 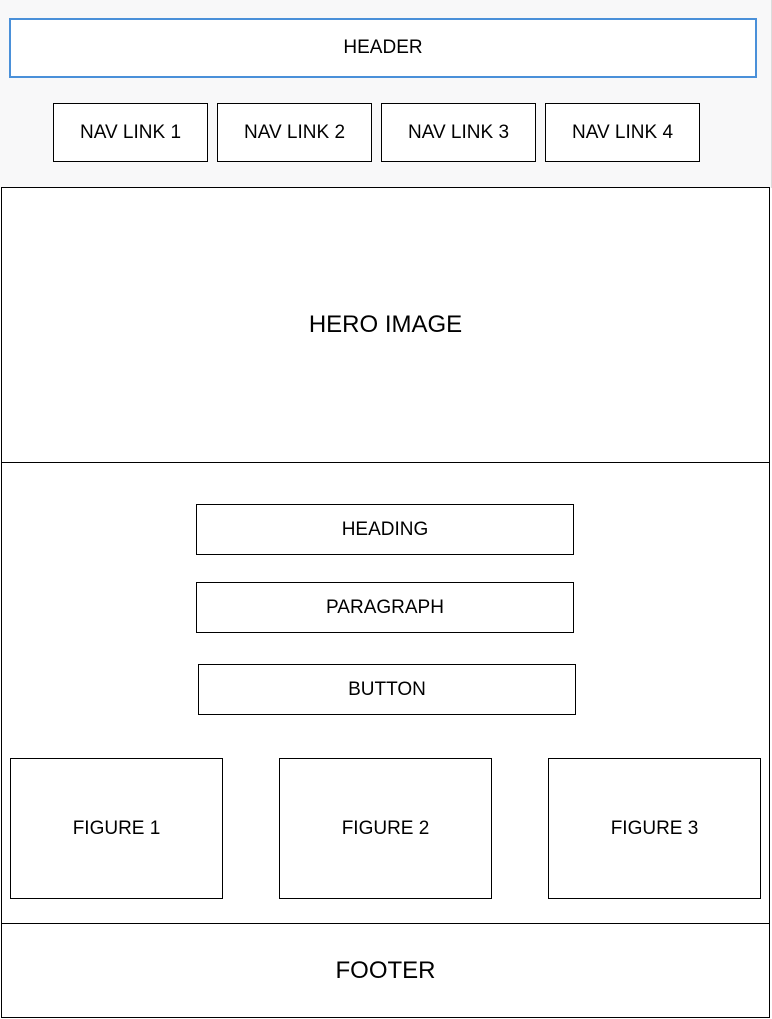 I want to click on nav-link-label: NAV LINK 1, so click(x=130, y=132).